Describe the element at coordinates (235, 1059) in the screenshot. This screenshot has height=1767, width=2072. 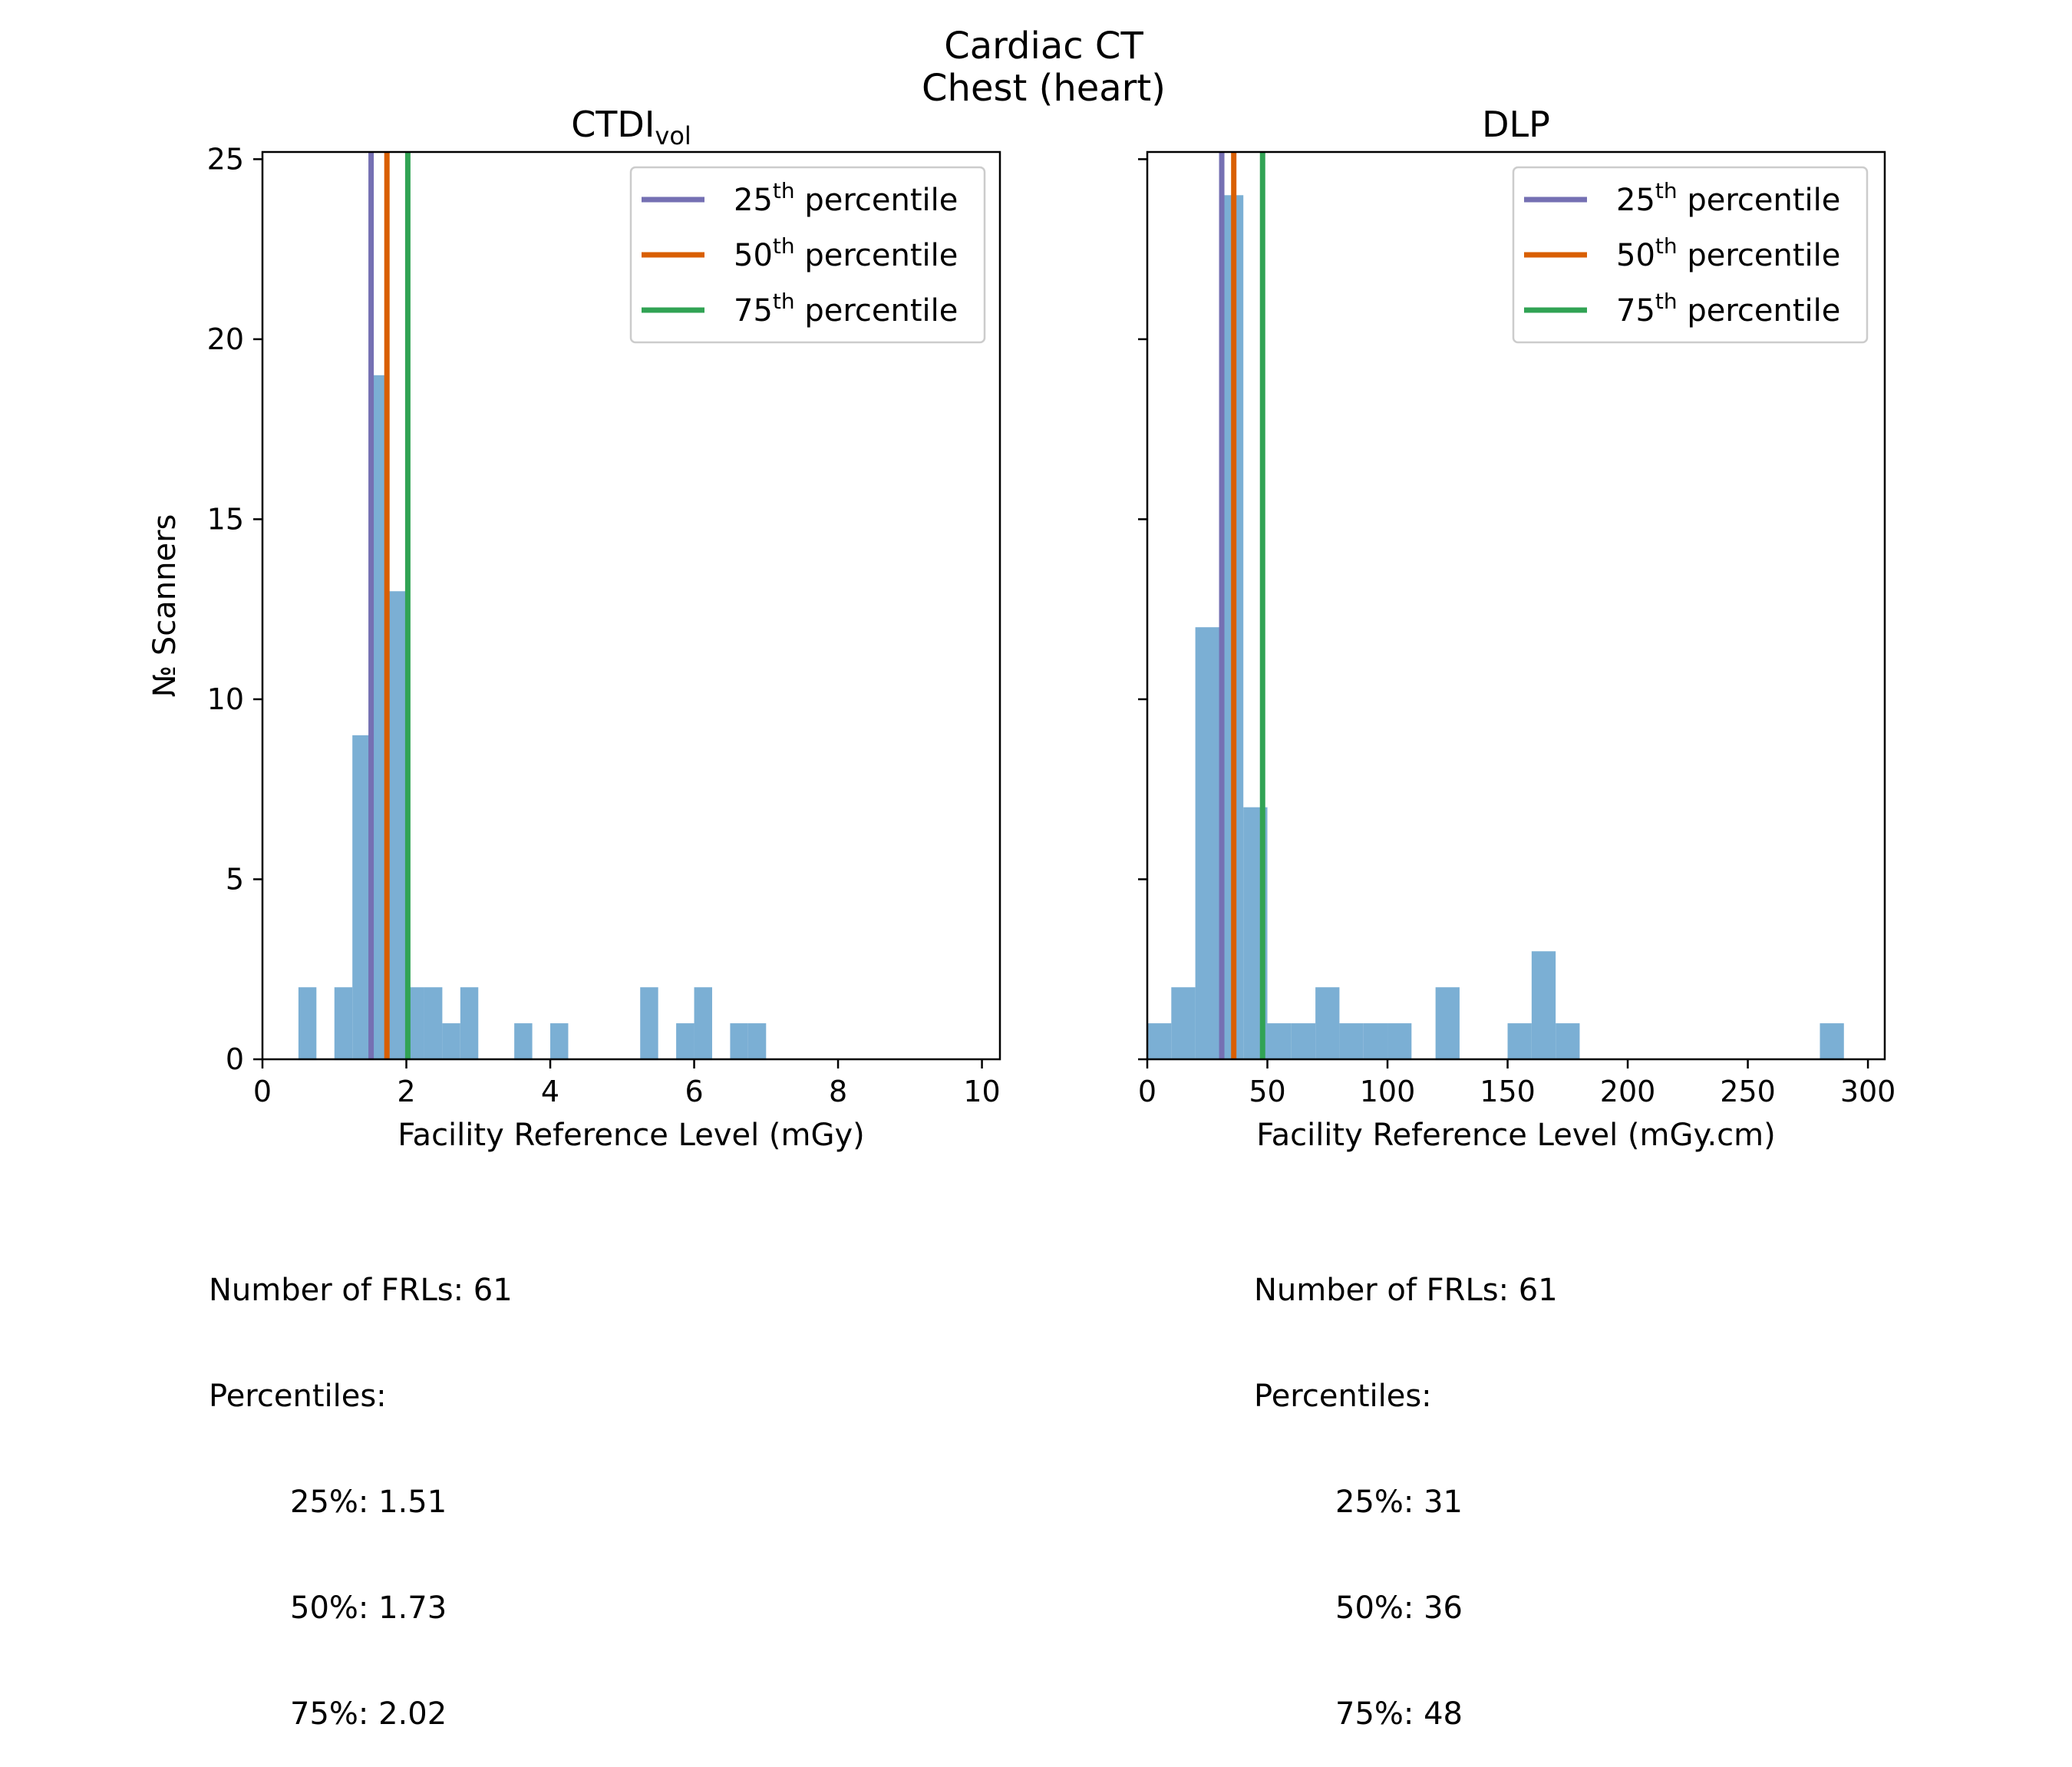
I see `ctdi-y-tick-label-0: 0` at that location.